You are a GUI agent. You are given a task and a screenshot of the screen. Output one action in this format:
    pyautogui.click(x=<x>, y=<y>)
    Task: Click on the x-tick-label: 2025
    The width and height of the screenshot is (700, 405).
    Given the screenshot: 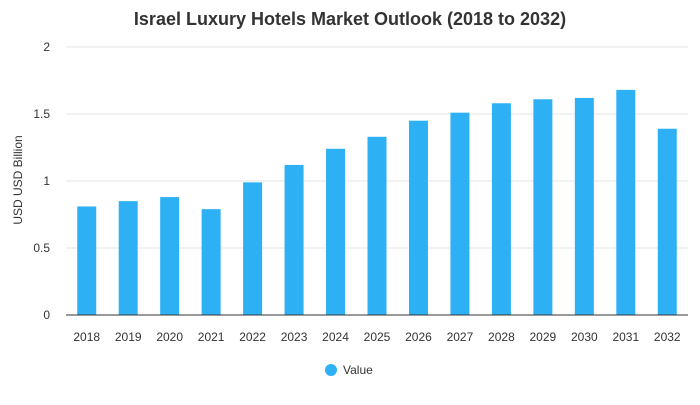 What is the action you would take?
    pyautogui.click(x=377, y=337)
    